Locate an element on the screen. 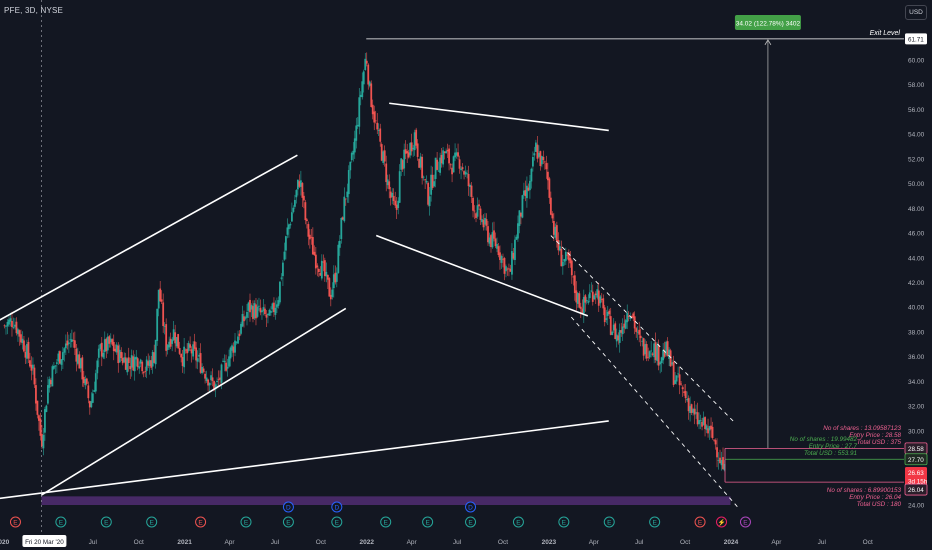 This screenshot has height=550, width=932. price-axis-badge: 26.63 is located at coordinates (916, 472).